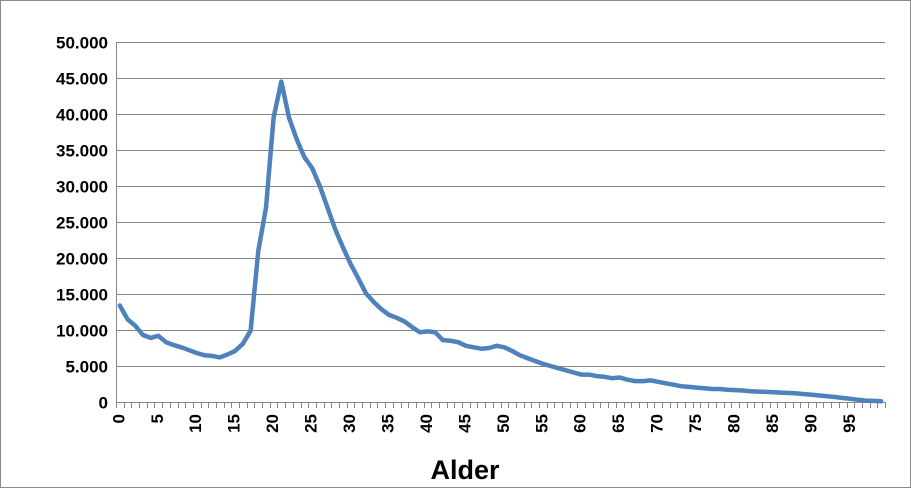 Image resolution: width=911 pixels, height=488 pixels. I want to click on y-tick-label: 0, so click(103, 403).